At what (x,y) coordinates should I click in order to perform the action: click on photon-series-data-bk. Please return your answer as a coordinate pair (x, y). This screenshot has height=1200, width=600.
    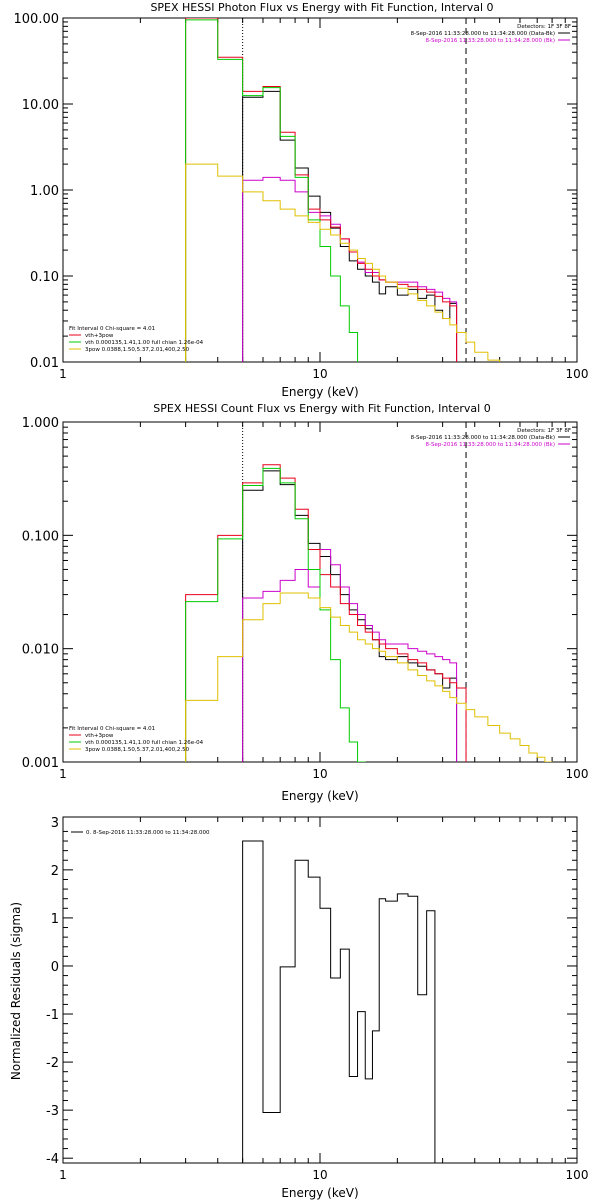
    Looking at the image, I should click on (350, 226).